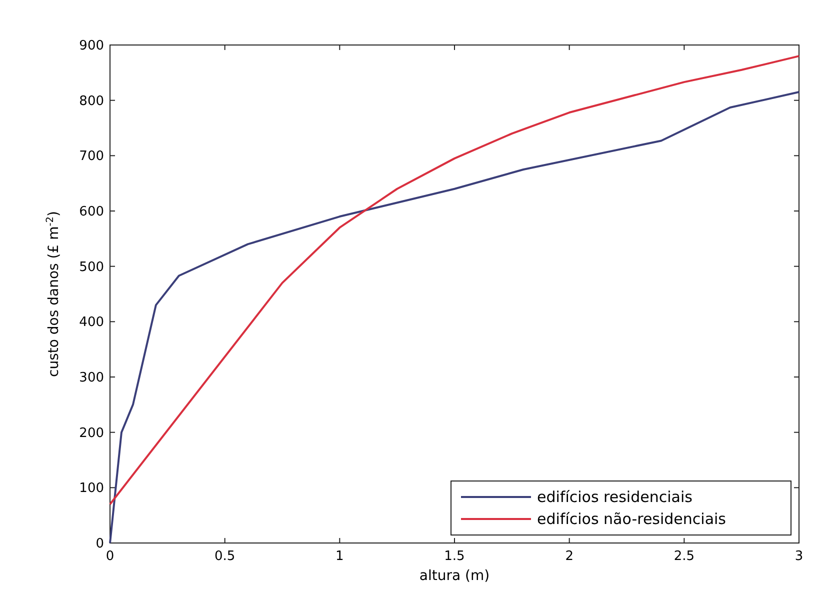 The image size is (813, 592). Describe the element at coordinates (110, 556) in the screenshot. I see `x-tick-label: 0` at that location.